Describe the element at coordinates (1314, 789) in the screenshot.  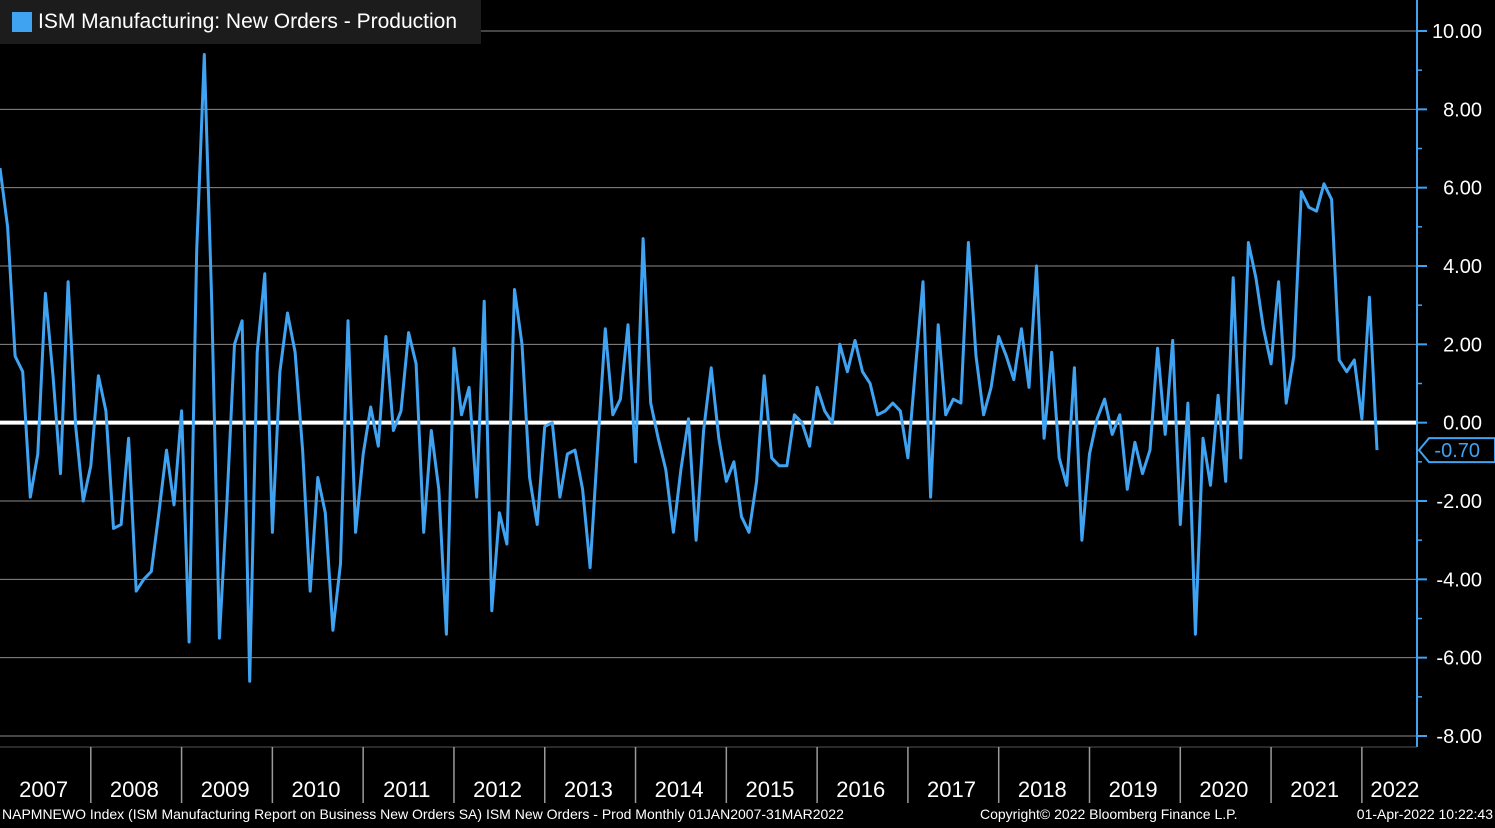
I see `x-tick-label: 2021` at that location.